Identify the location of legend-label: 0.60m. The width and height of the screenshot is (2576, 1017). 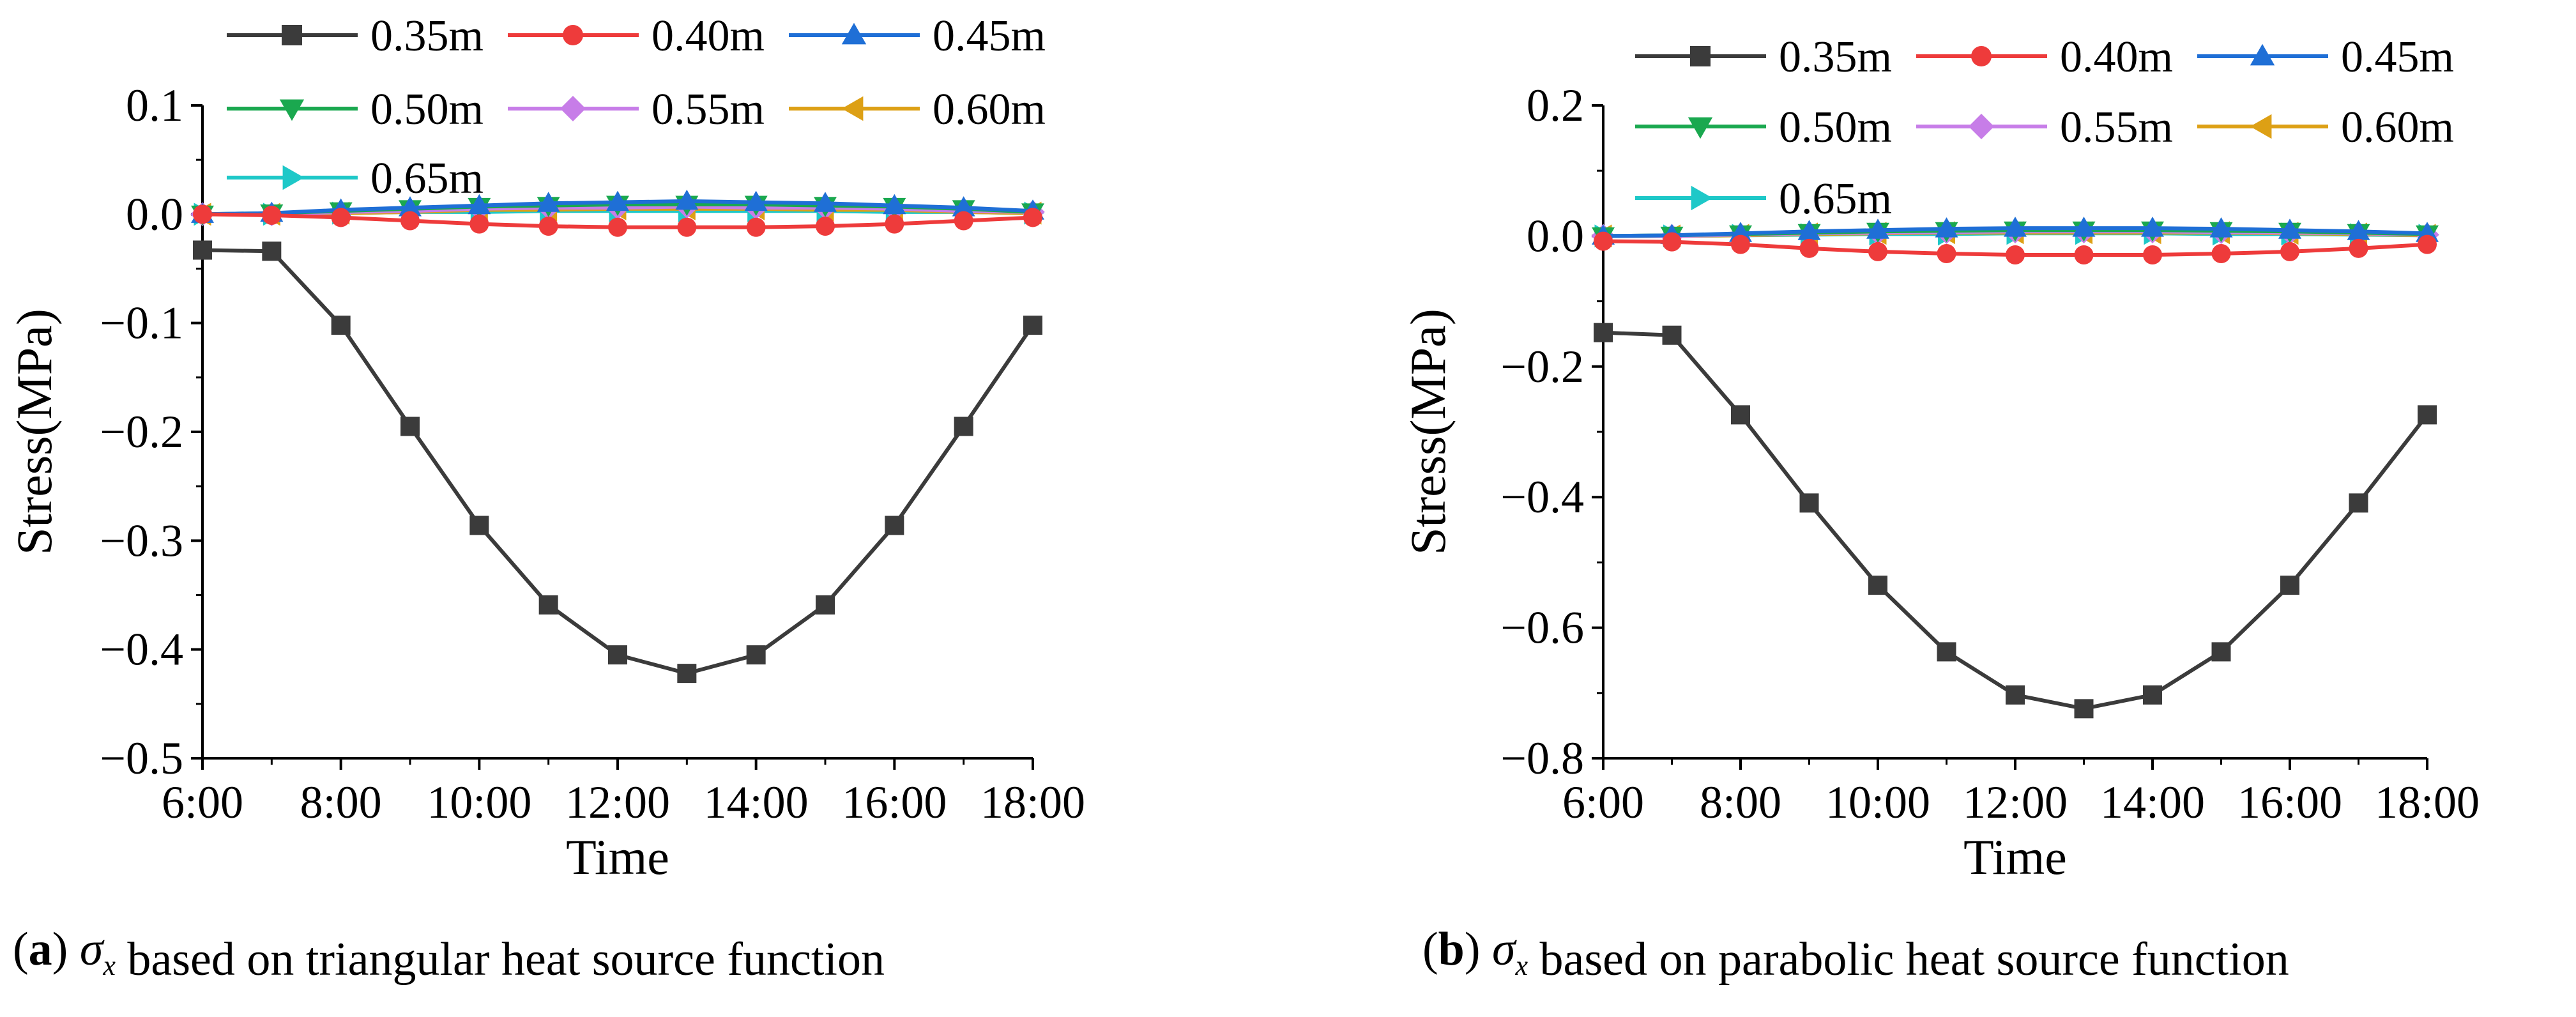
(989, 109).